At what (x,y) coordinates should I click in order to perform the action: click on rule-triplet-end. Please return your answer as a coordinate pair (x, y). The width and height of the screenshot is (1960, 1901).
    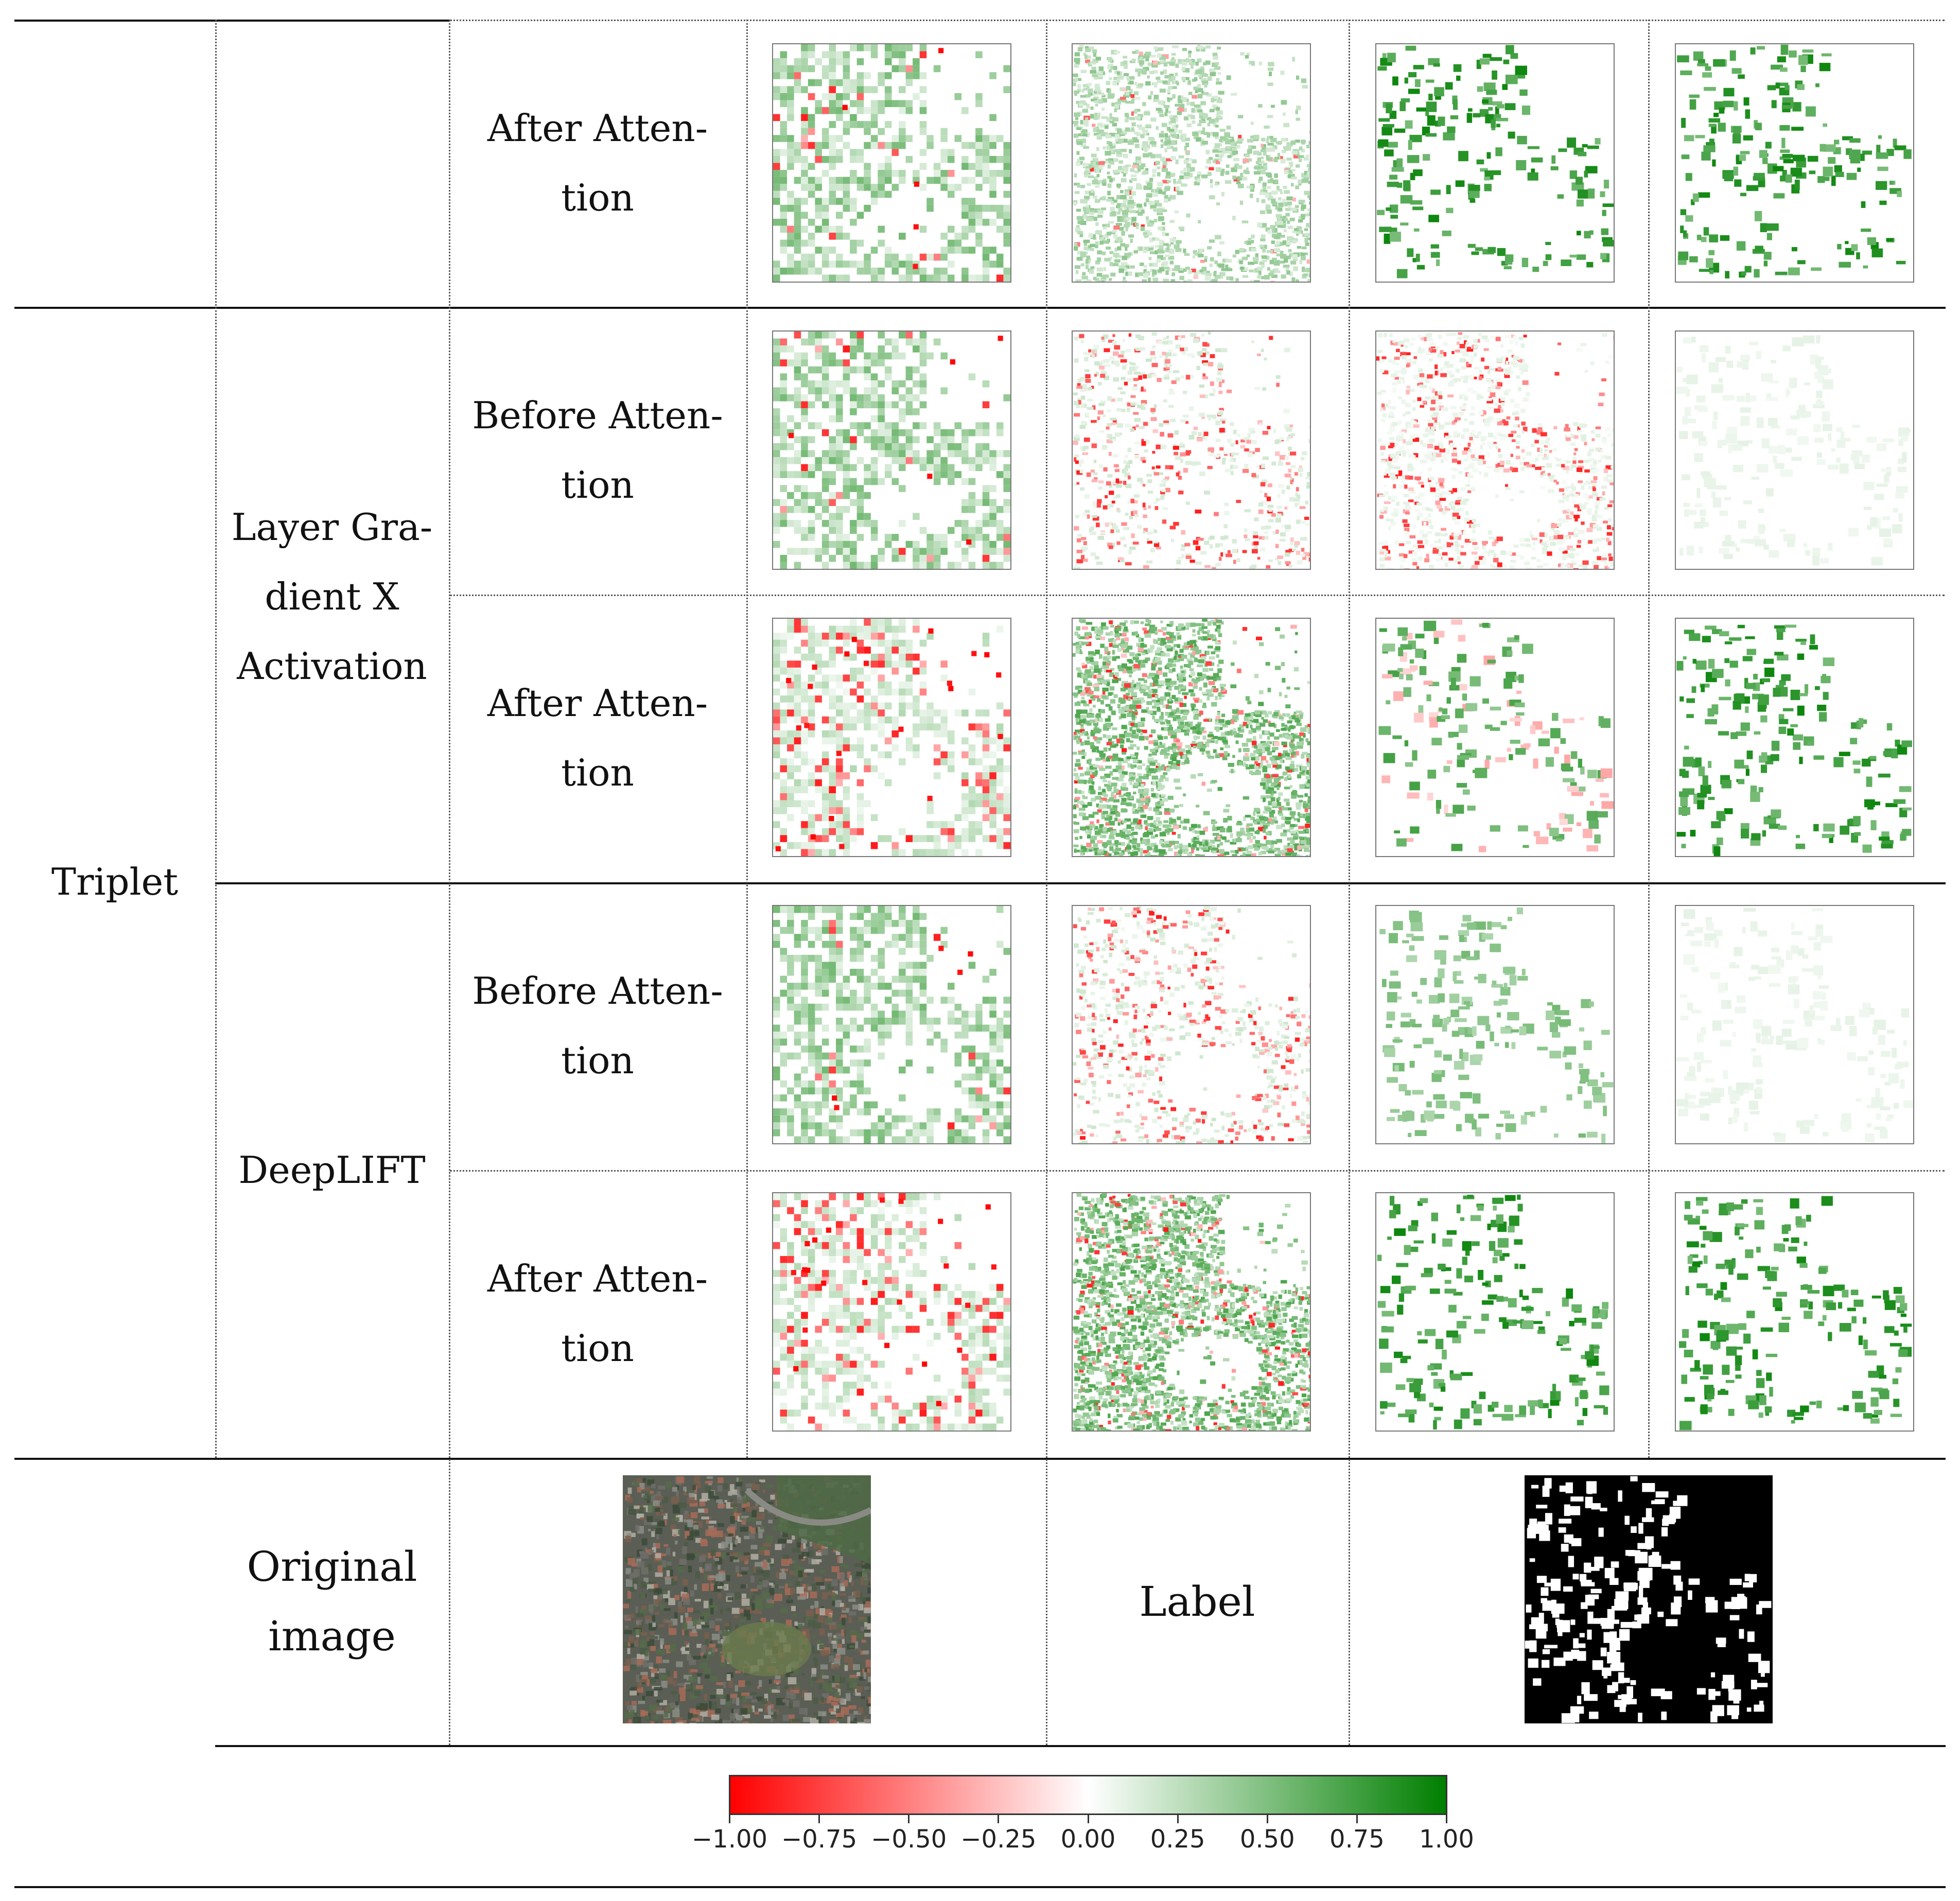
    Looking at the image, I should click on (980, 1459).